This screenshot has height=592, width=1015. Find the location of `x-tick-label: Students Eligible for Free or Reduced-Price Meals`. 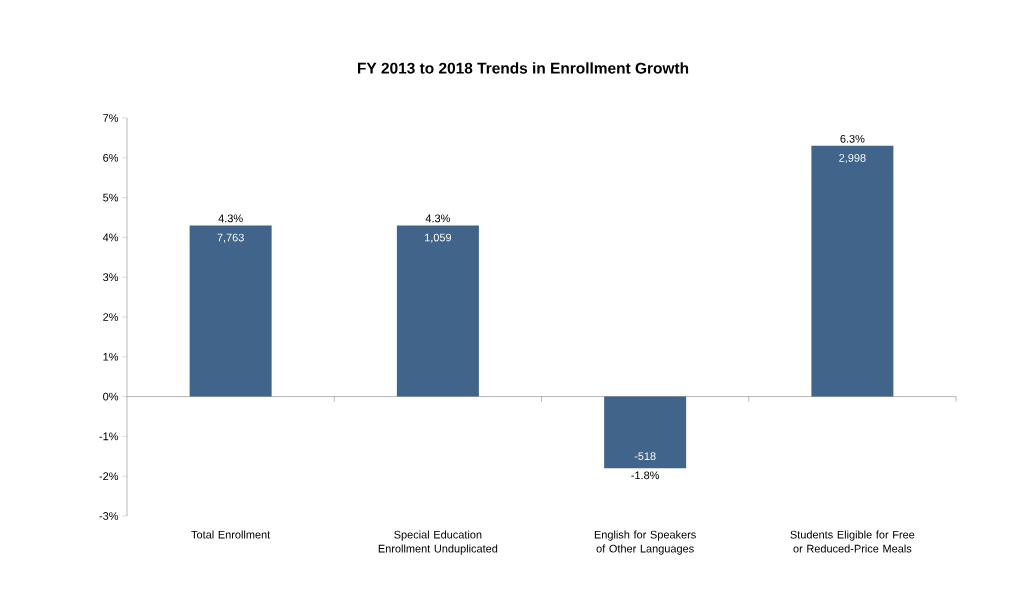

x-tick-label: Students Eligible for Free or Reduced-Price Meals is located at coordinates (852, 541).